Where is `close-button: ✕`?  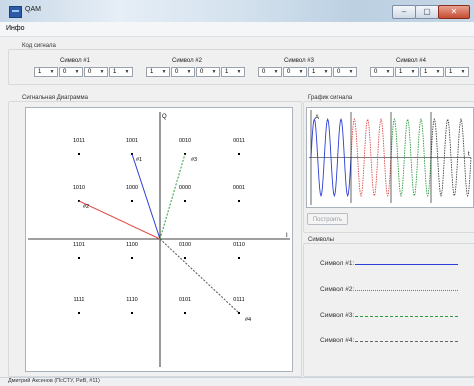 close-button: ✕ is located at coordinates (454, 12).